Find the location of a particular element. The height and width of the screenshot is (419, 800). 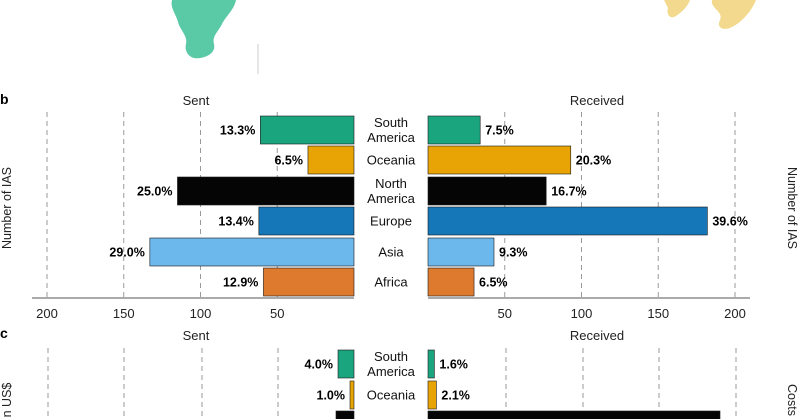

region-label-line: Europe is located at coordinates (391, 221).